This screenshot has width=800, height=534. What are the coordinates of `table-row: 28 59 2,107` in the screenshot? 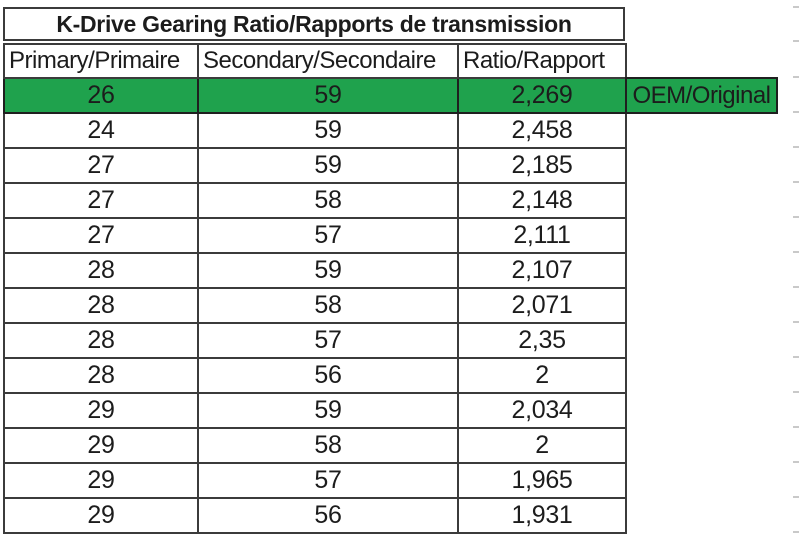 It's located at (315, 270).